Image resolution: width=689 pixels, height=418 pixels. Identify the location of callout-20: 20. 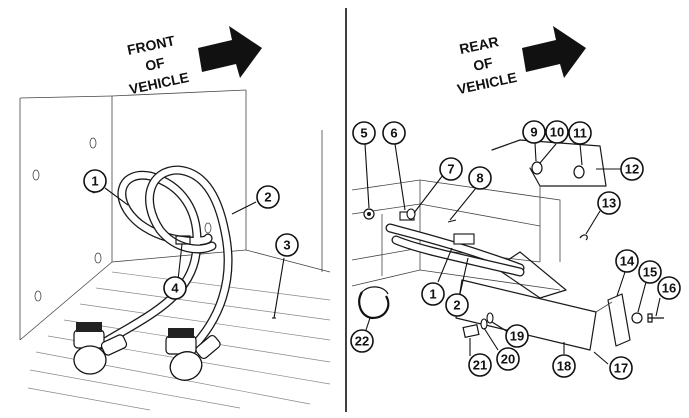
(508, 359).